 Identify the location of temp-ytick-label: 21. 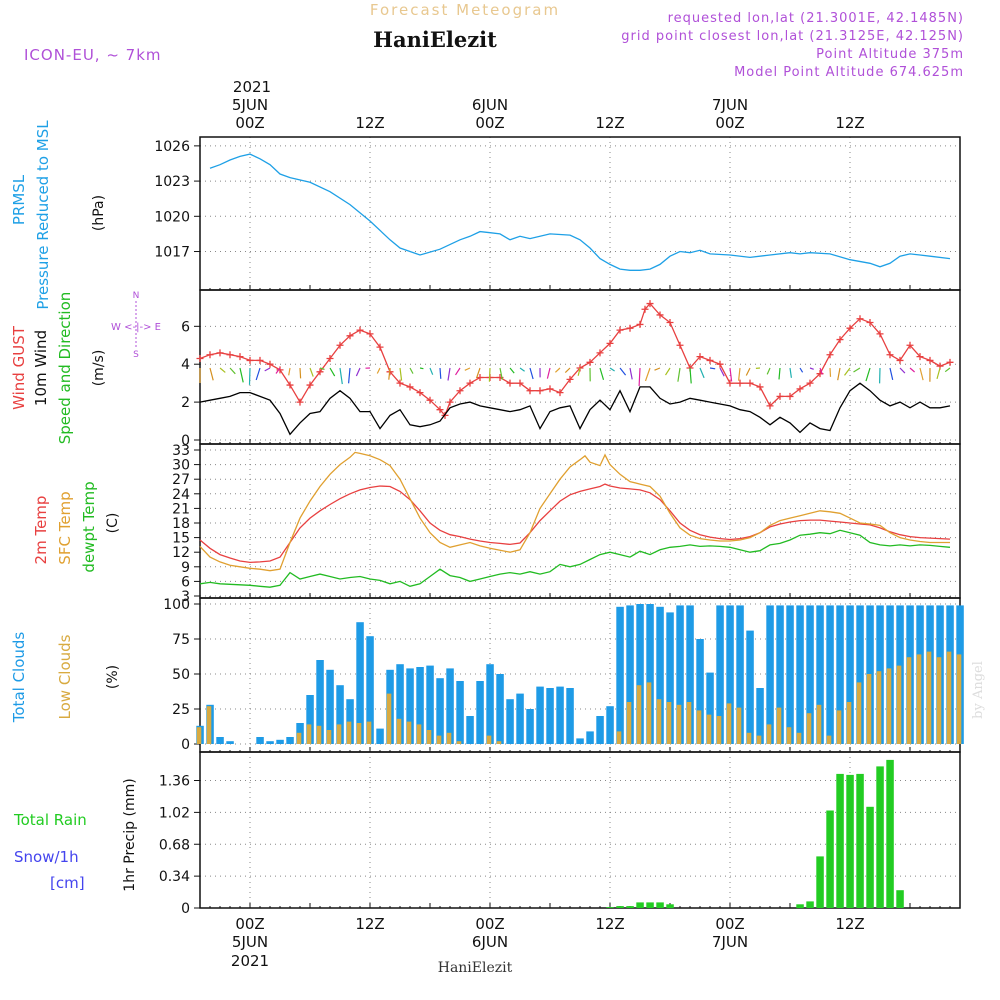
(181, 509).